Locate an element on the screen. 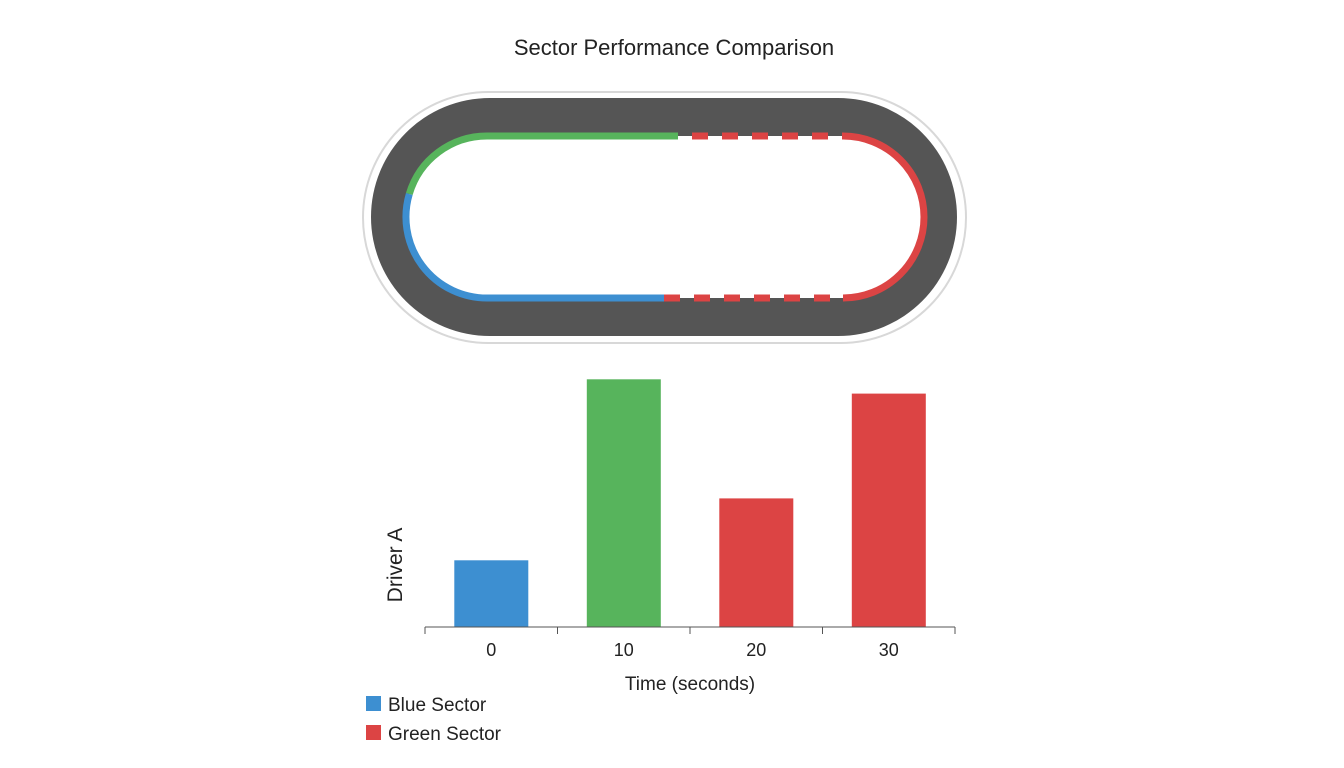  track-red-sector-curve is located at coordinates (885, 217).